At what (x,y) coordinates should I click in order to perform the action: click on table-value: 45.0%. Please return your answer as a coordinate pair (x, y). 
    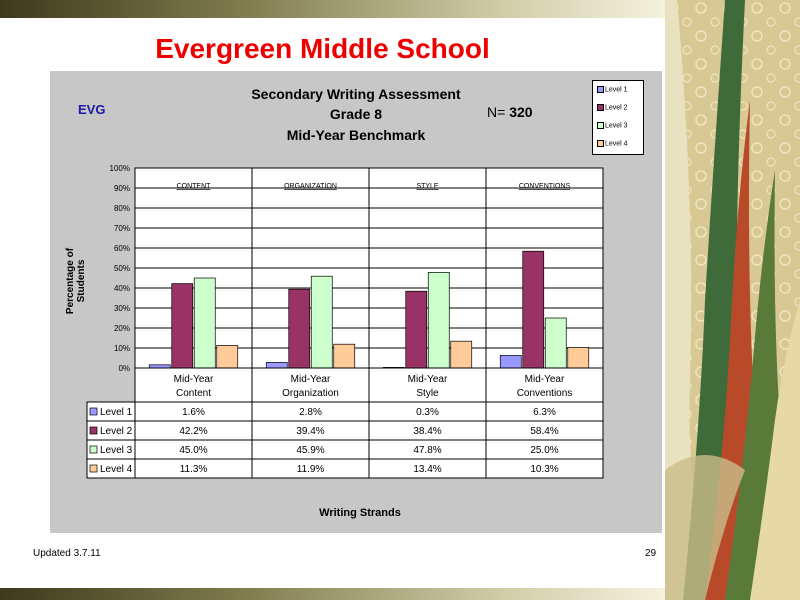
    Looking at the image, I should click on (193, 450).